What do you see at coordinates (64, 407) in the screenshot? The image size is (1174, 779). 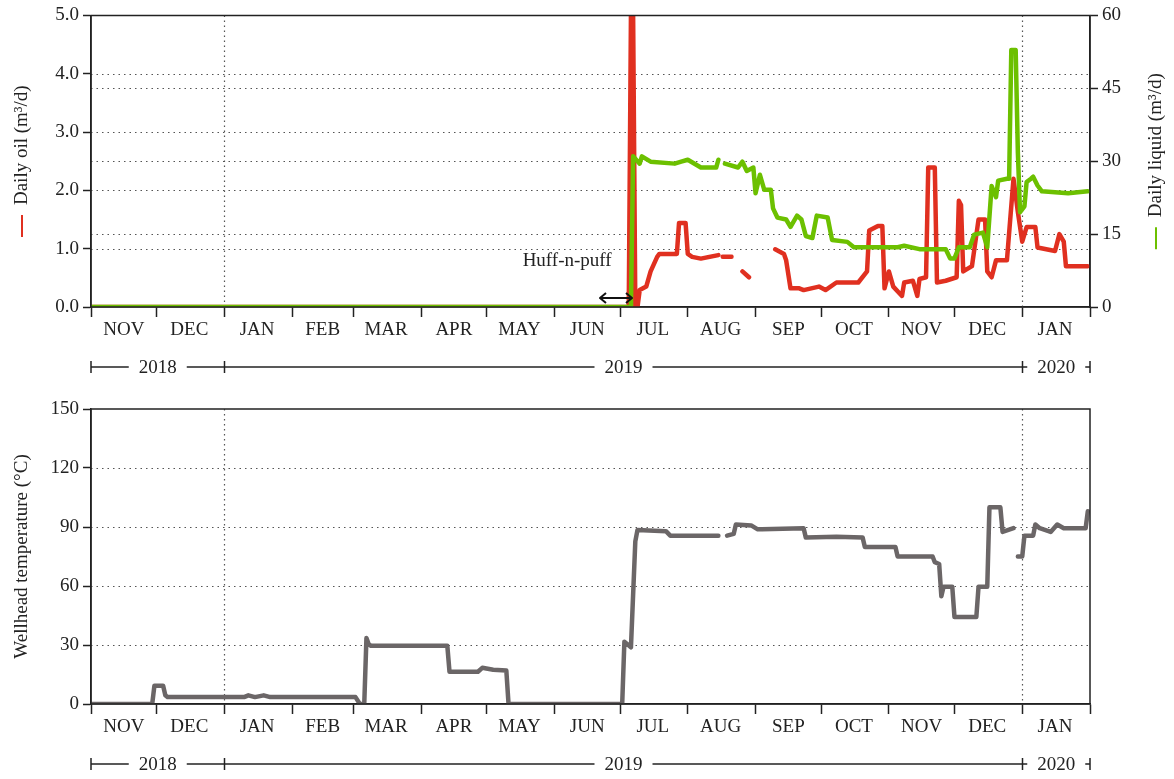 I see `y-tick-label: 150` at bounding box center [64, 407].